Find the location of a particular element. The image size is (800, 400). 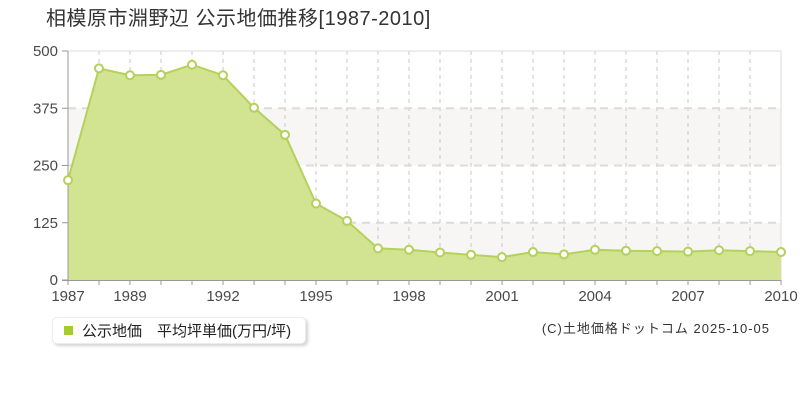

data-point-2005 is located at coordinates (626, 250).